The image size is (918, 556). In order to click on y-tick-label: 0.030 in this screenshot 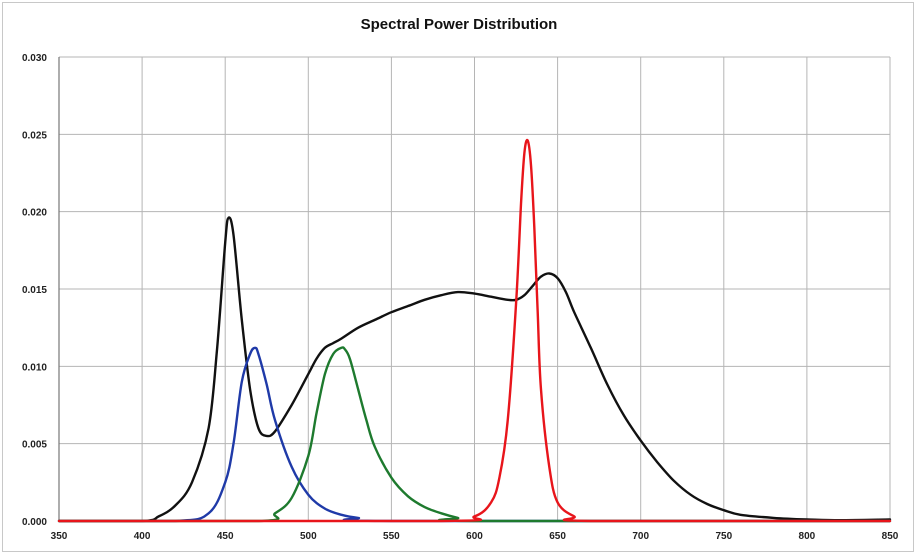, I will do `click(34, 58)`.